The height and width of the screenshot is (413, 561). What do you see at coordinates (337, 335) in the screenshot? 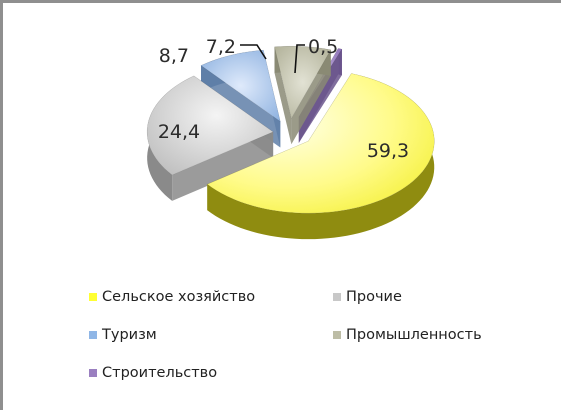
I see `legend-swatch-industry` at bounding box center [337, 335].